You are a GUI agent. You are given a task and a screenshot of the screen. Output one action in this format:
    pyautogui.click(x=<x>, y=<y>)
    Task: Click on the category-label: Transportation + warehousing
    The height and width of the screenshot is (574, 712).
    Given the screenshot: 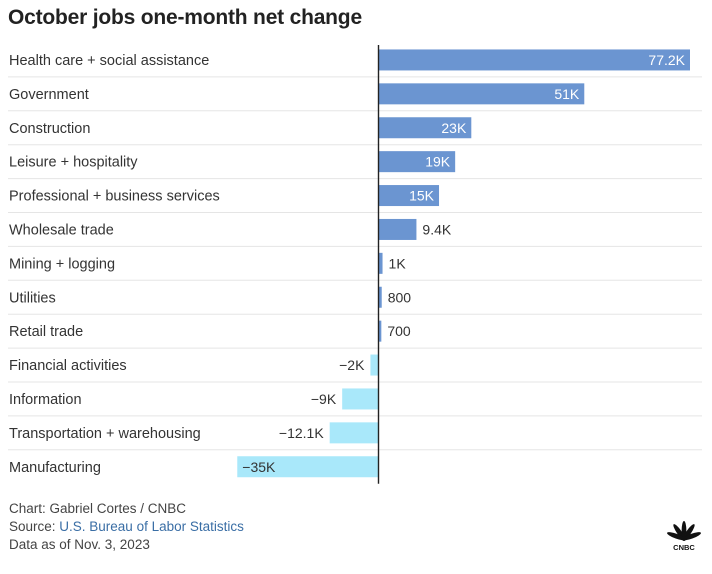 What is the action you would take?
    pyautogui.click(x=105, y=434)
    